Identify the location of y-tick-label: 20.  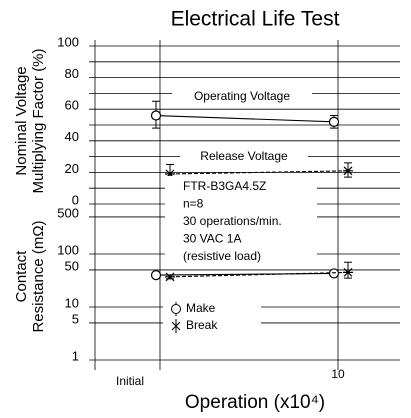
(72, 168).